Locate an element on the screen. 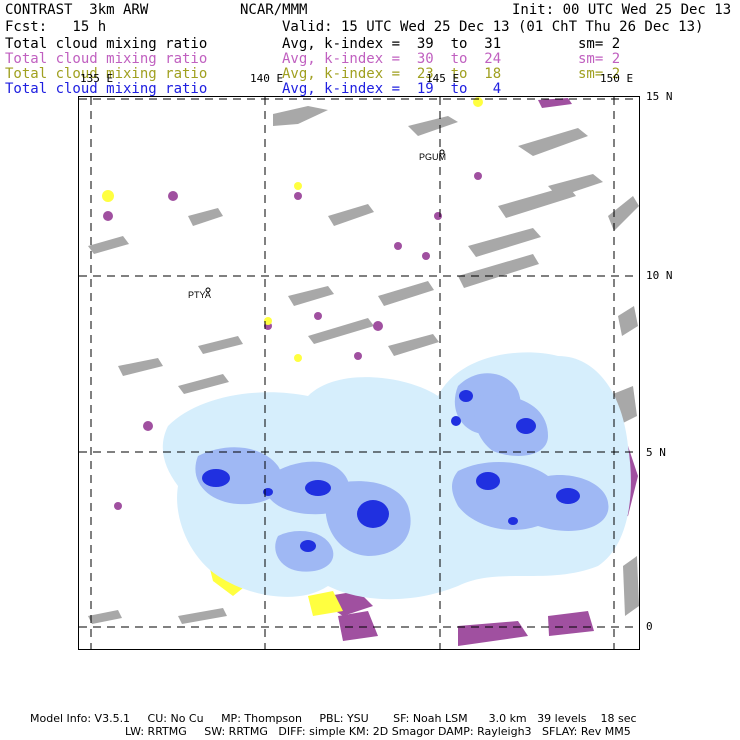 The width and height of the screenshot is (740, 740). init-time: Init: 00 UTC Wed 25 Dec 13 is located at coordinates (622, 10).